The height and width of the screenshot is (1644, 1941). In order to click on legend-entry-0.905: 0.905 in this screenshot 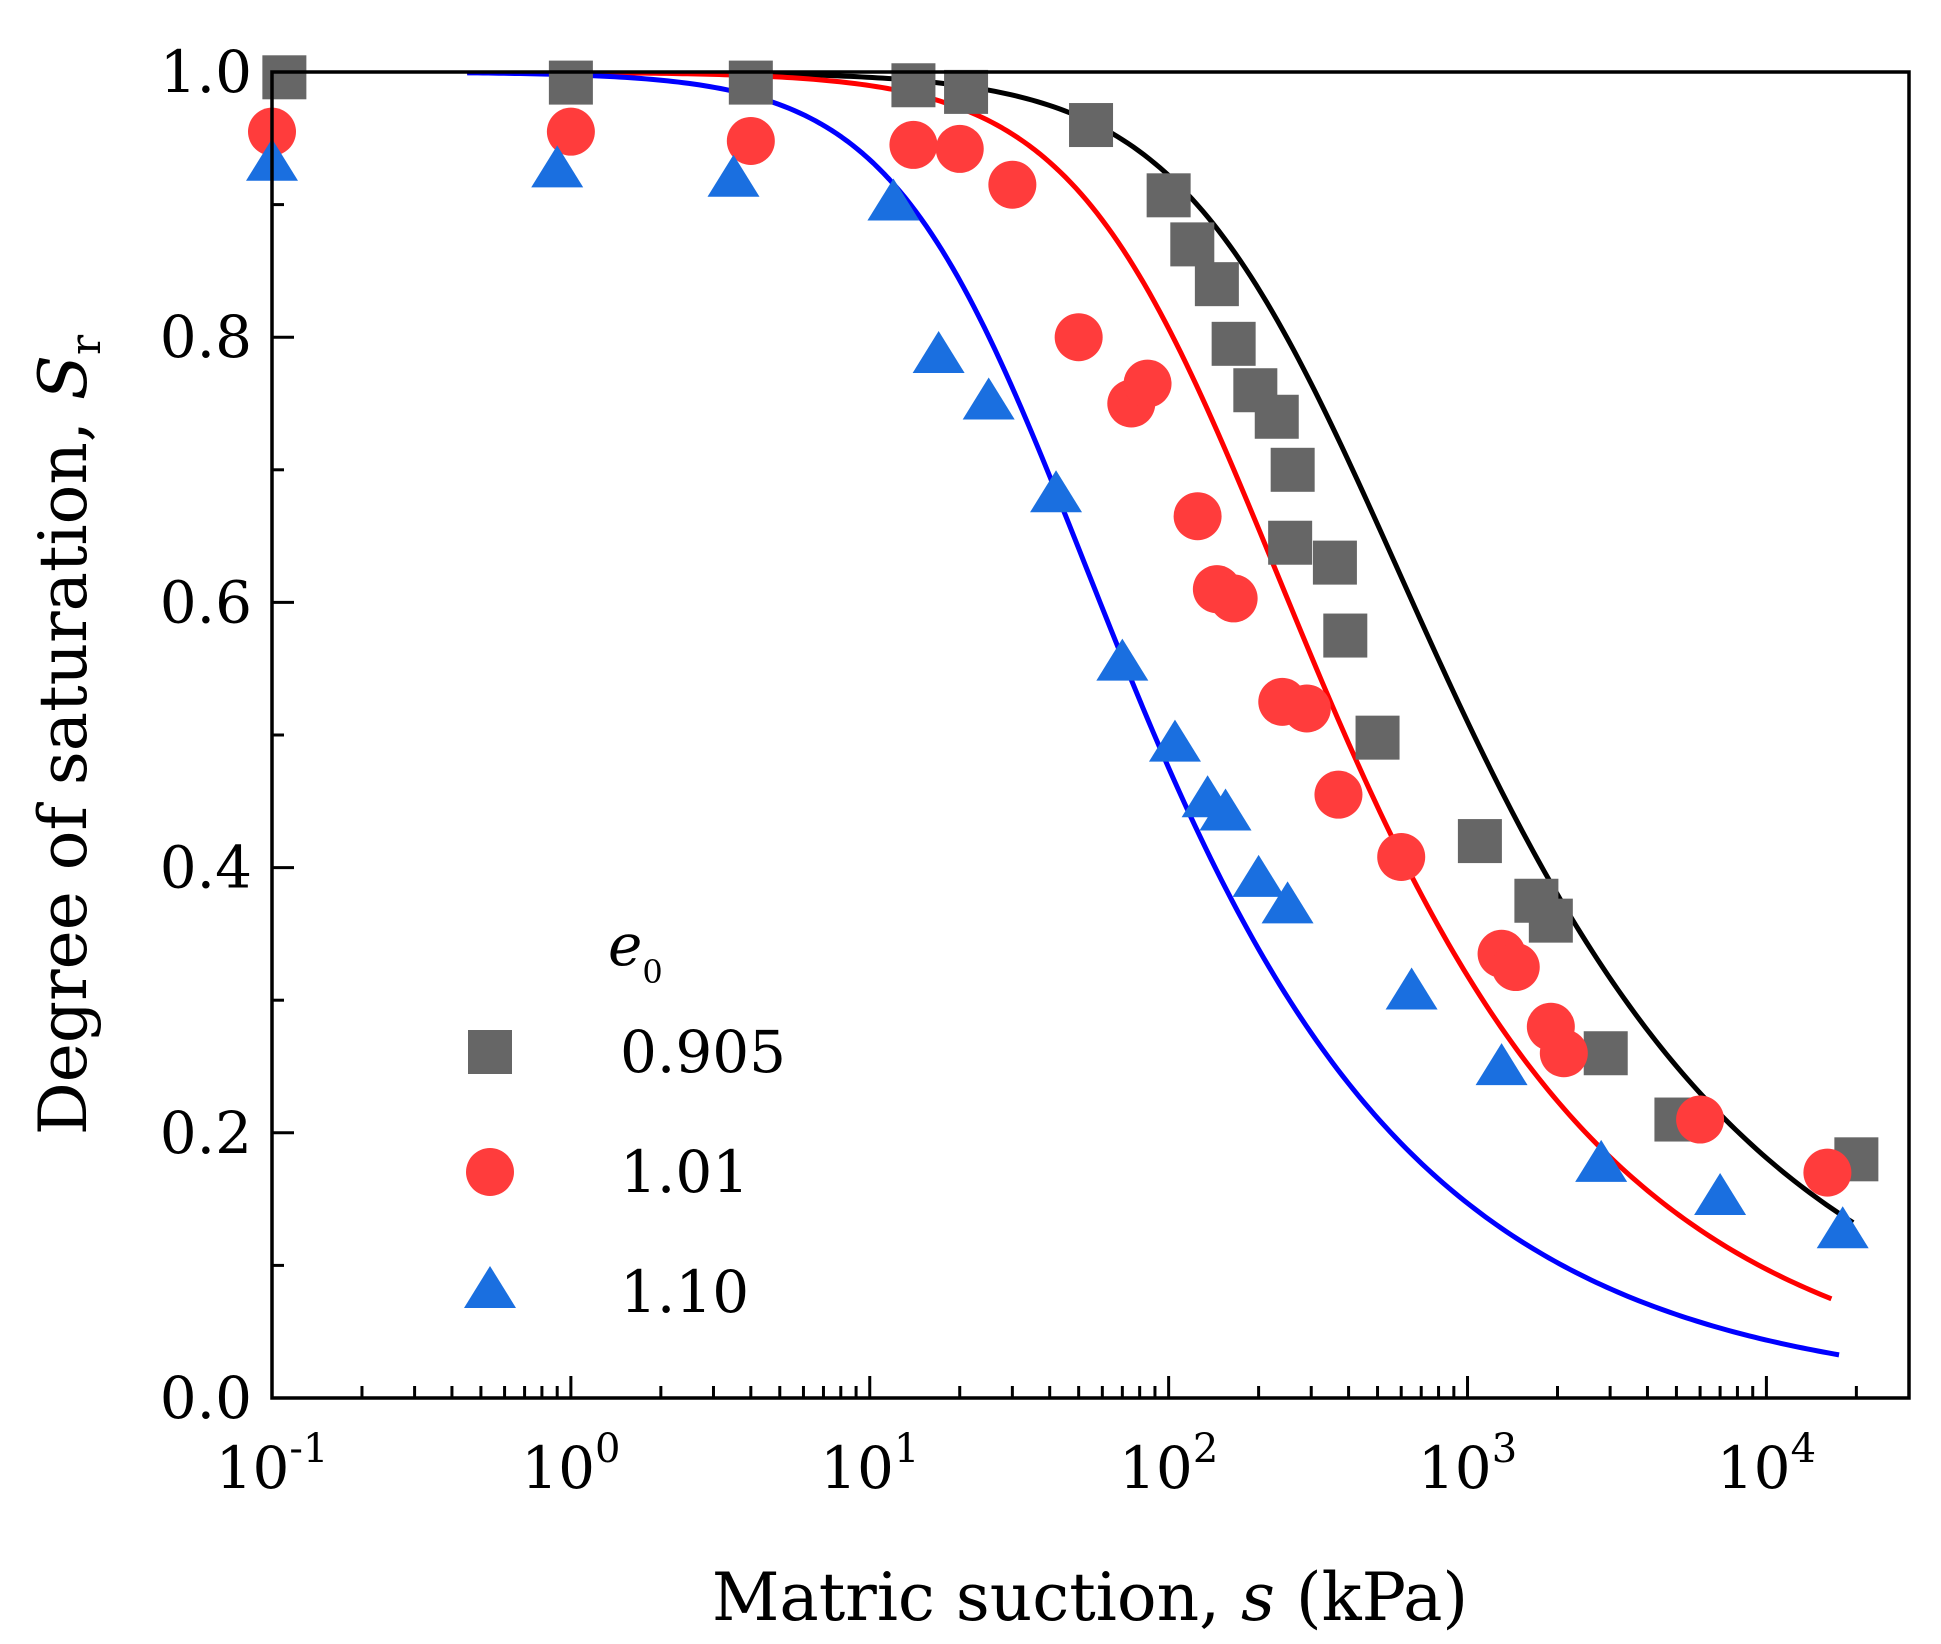, I will do `click(627, 1052)`.